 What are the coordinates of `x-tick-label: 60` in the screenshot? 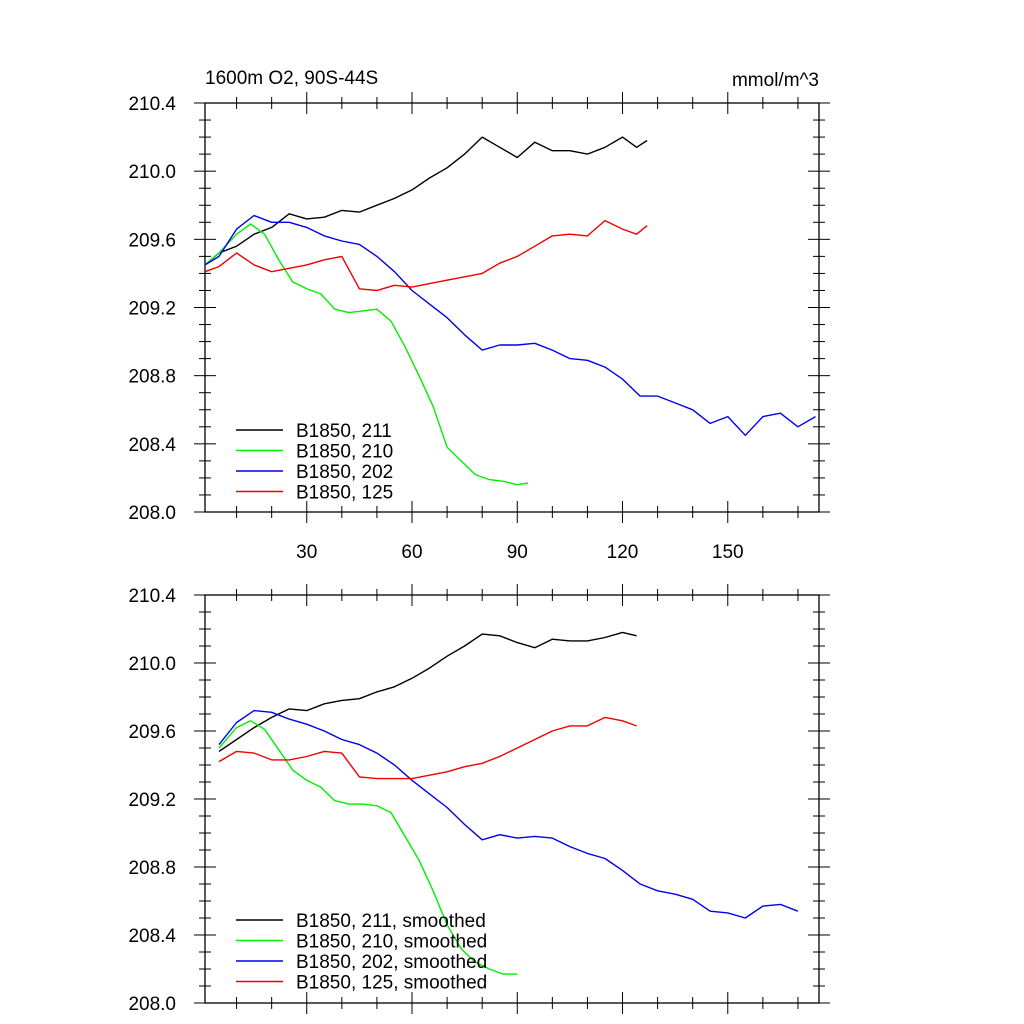 It's located at (411, 552).